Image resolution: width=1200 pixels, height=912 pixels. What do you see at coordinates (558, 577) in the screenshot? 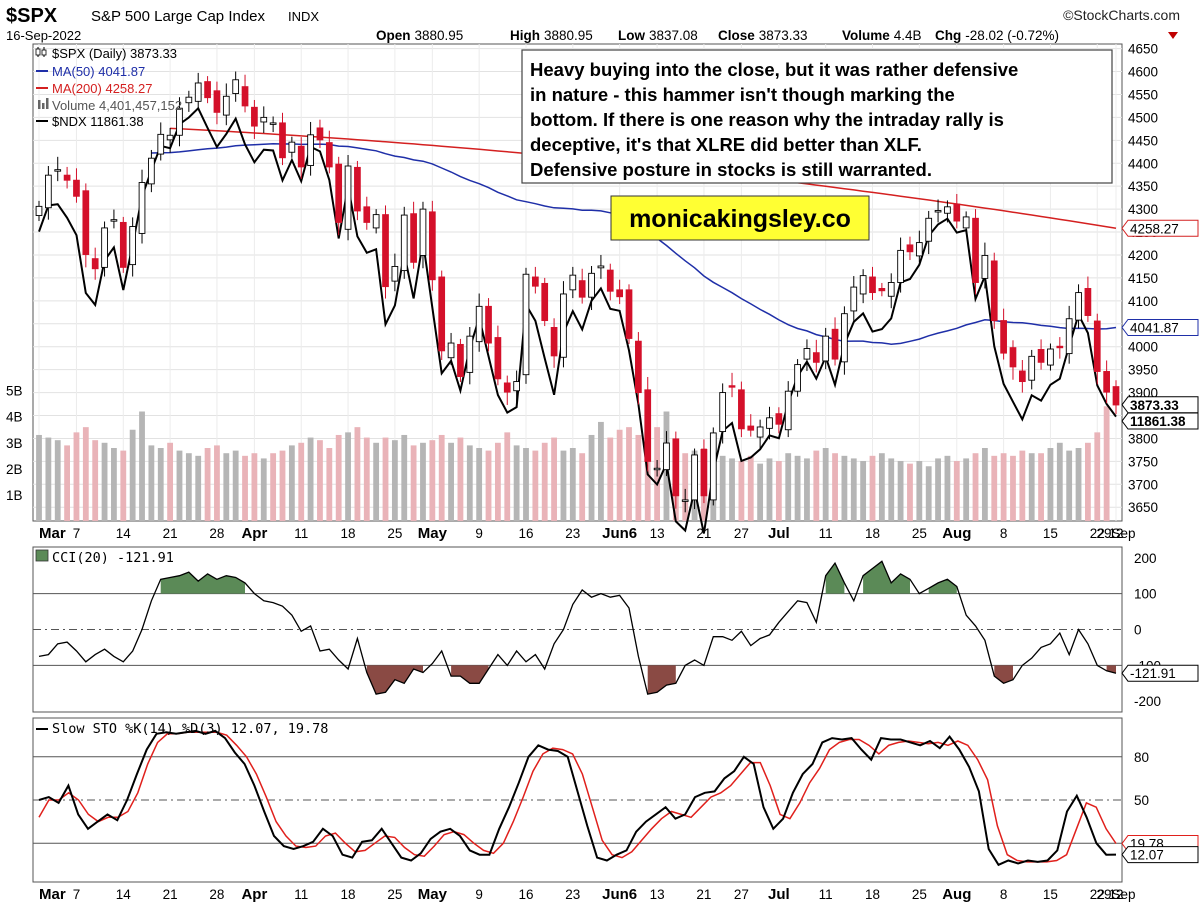
I see `cci-positive-fill` at bounding box center [558, 577].